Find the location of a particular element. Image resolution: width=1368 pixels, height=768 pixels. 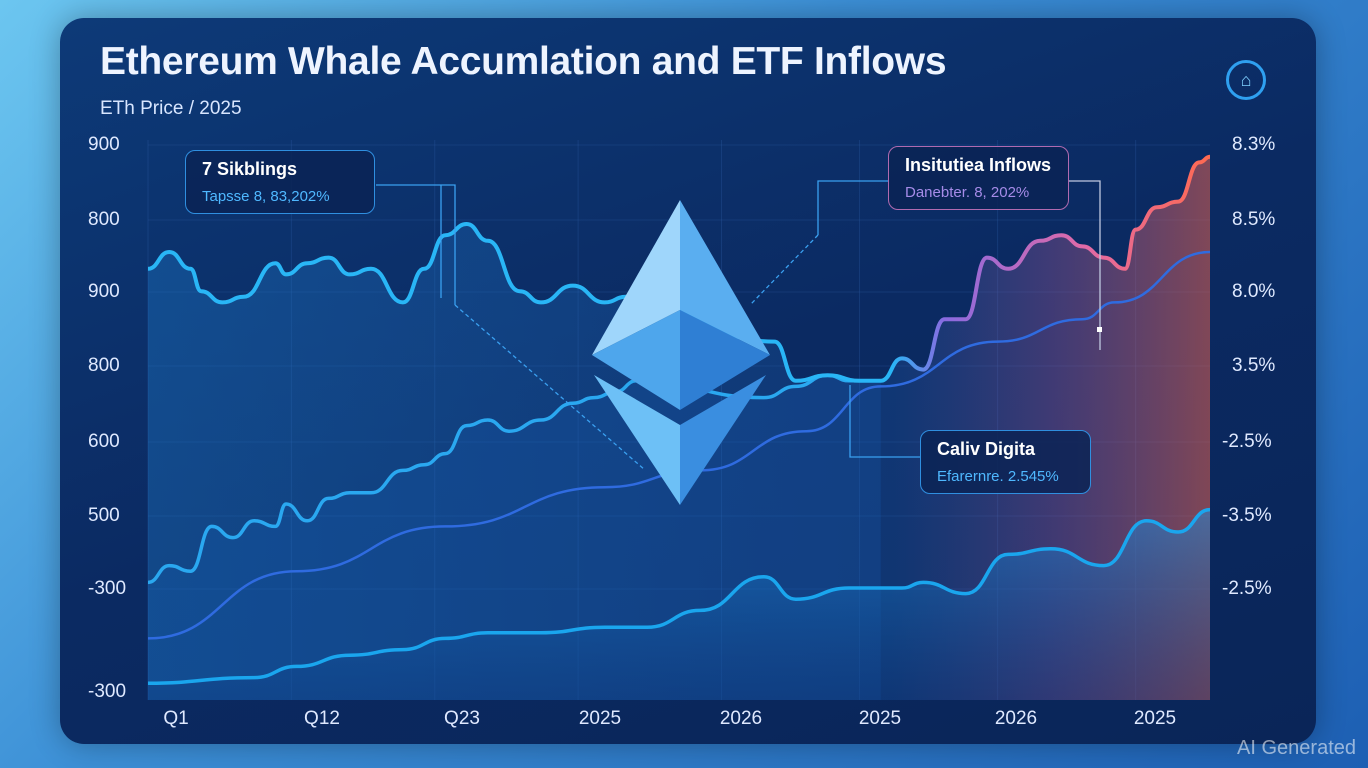

shield-home-icon: ⌂ is located at coordinates (1246, 80).